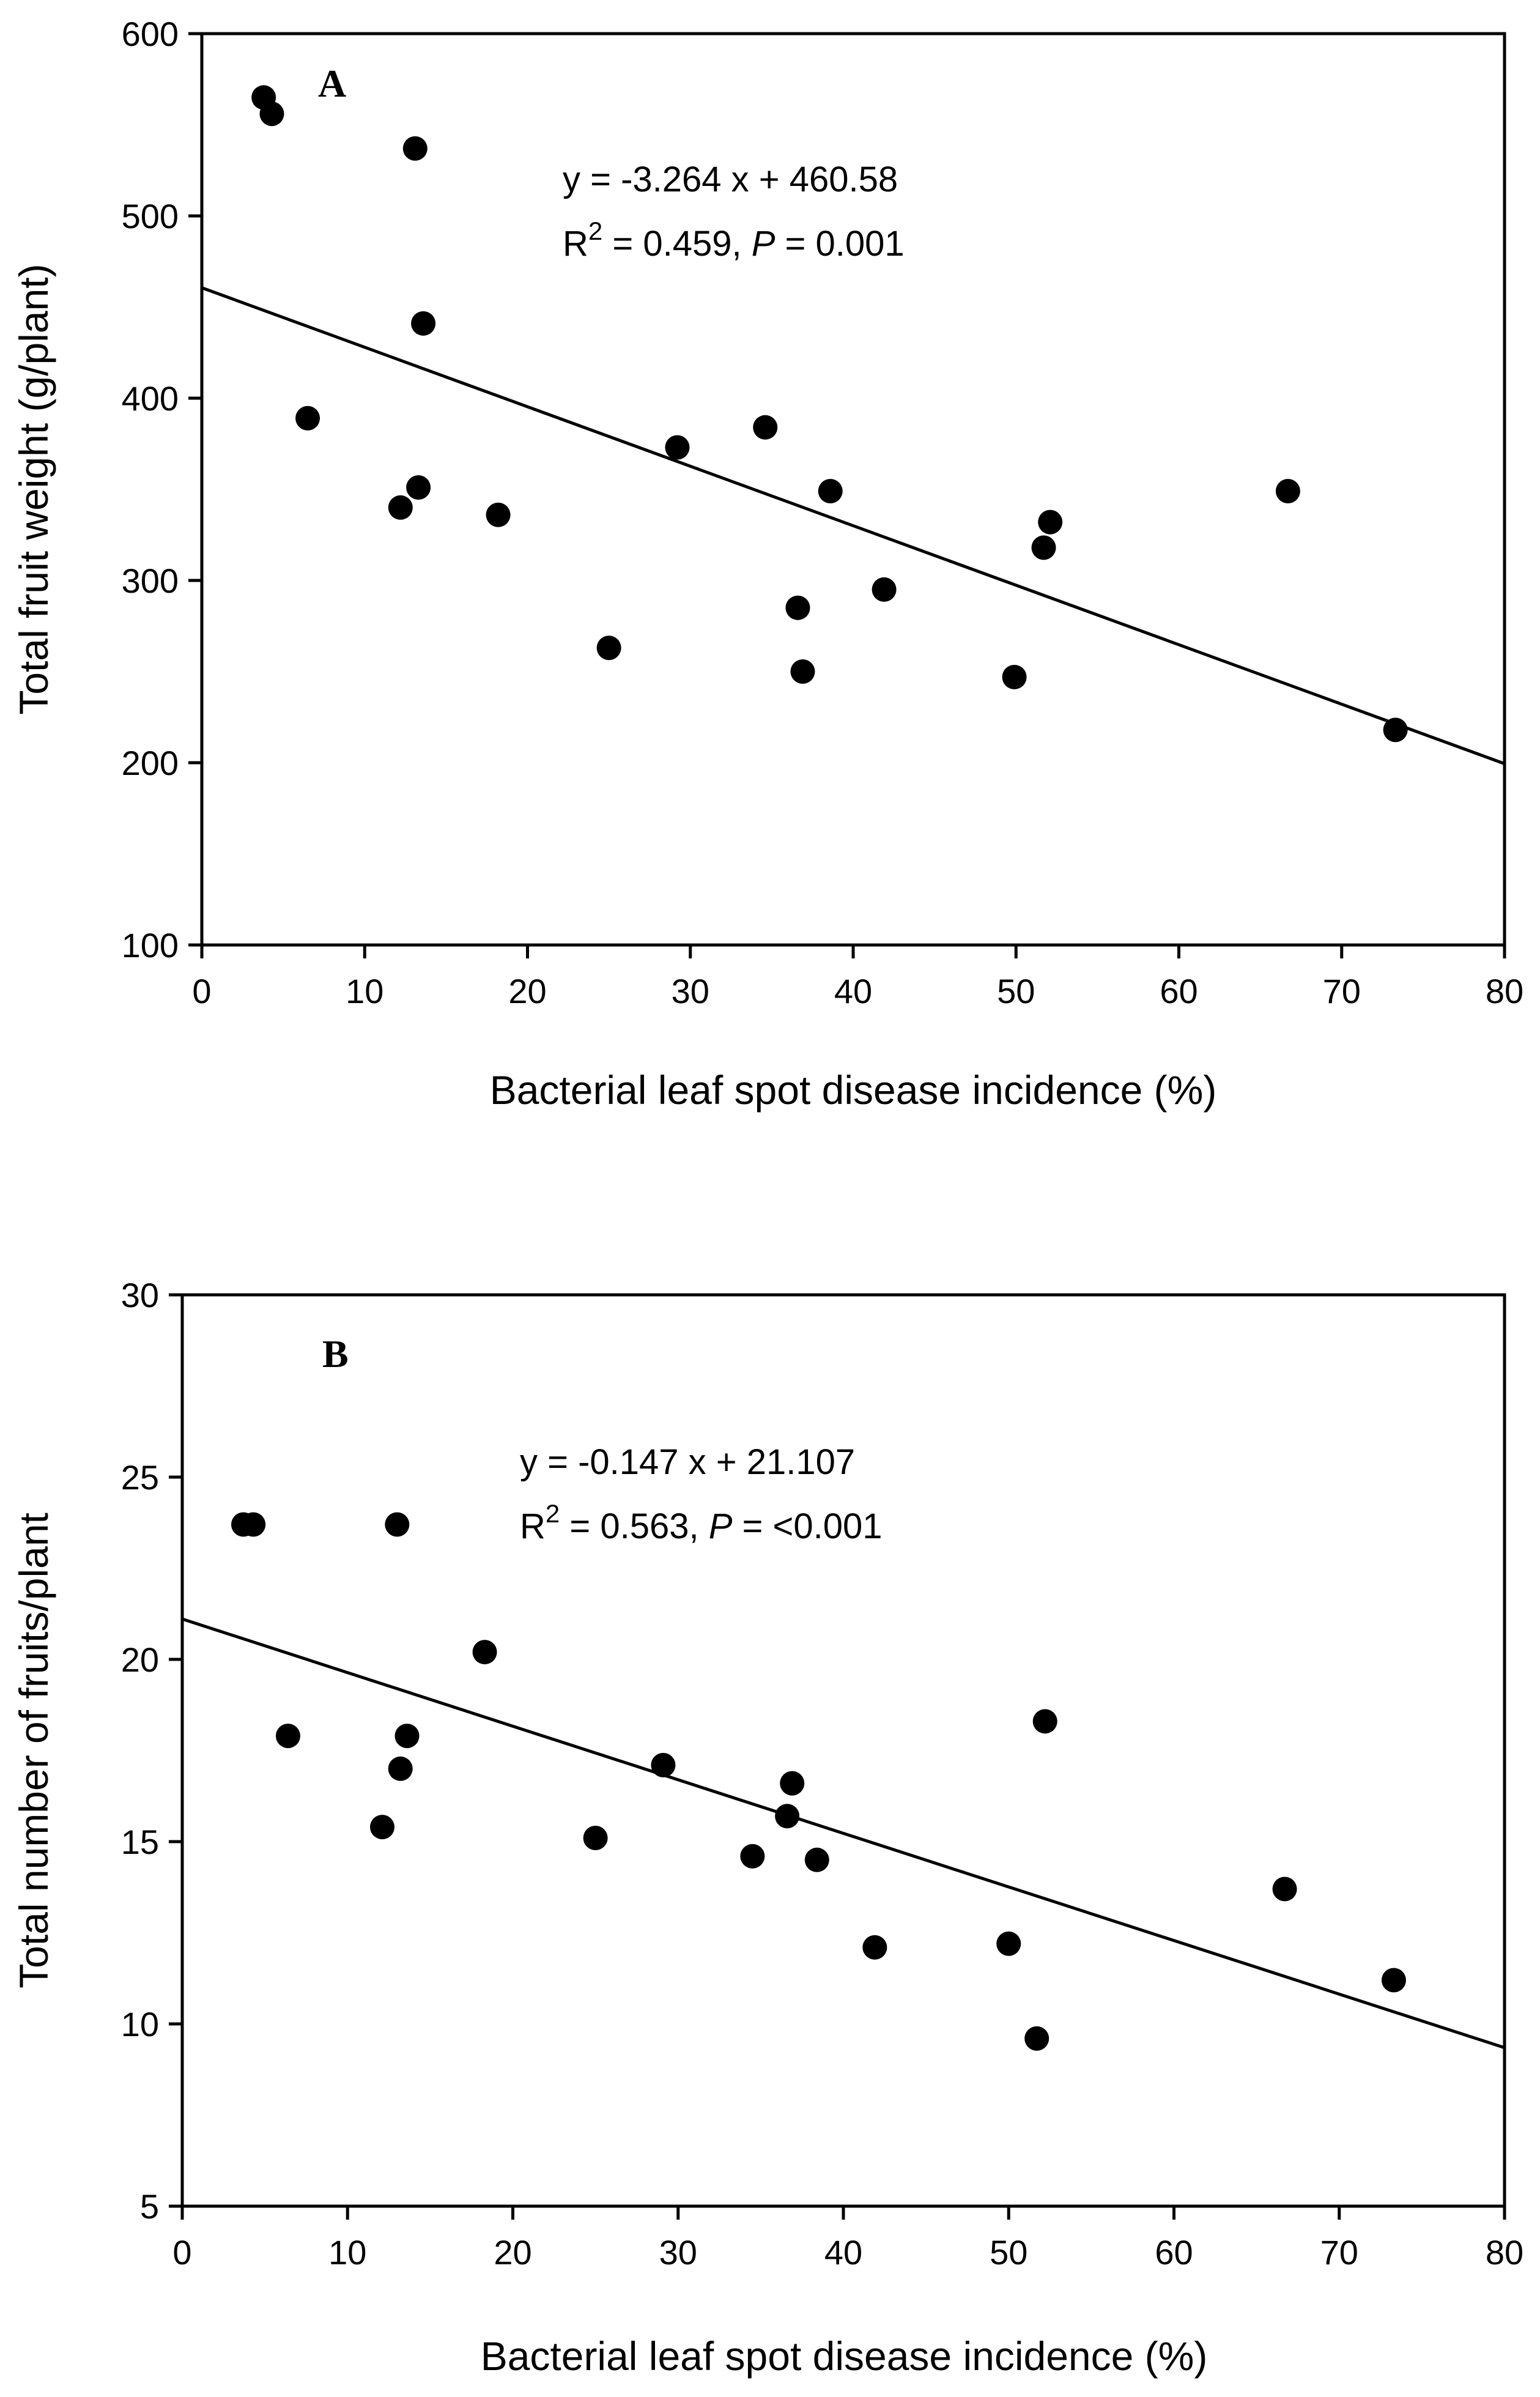  I want to click on y-tick-label: 15, so click(140, 1842).